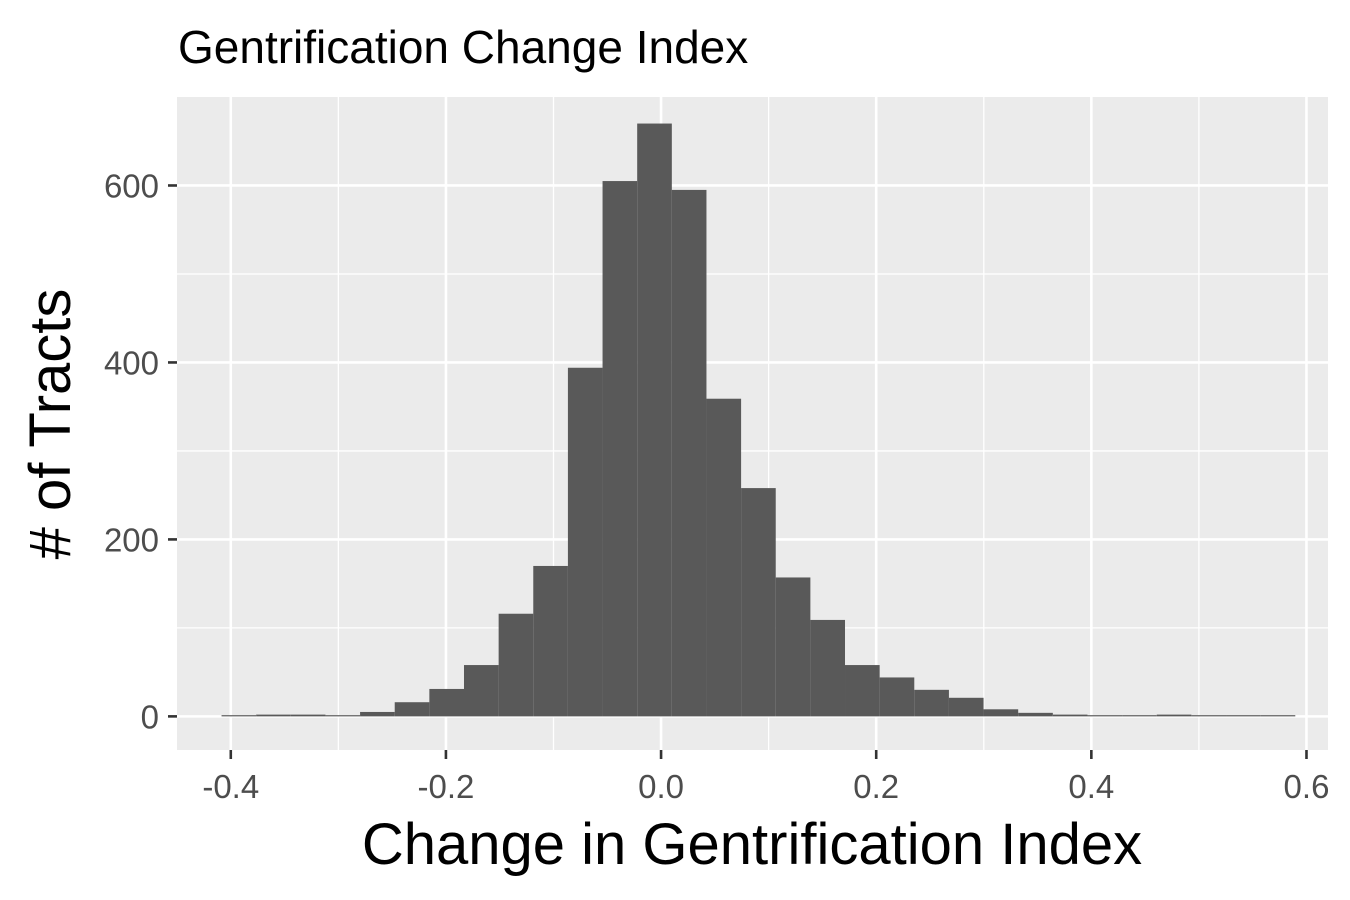  What do you see at coordinates (230, 786) in the screenshot?
I see `x-tick-label: -0.4` at bounding box center [230, 786].